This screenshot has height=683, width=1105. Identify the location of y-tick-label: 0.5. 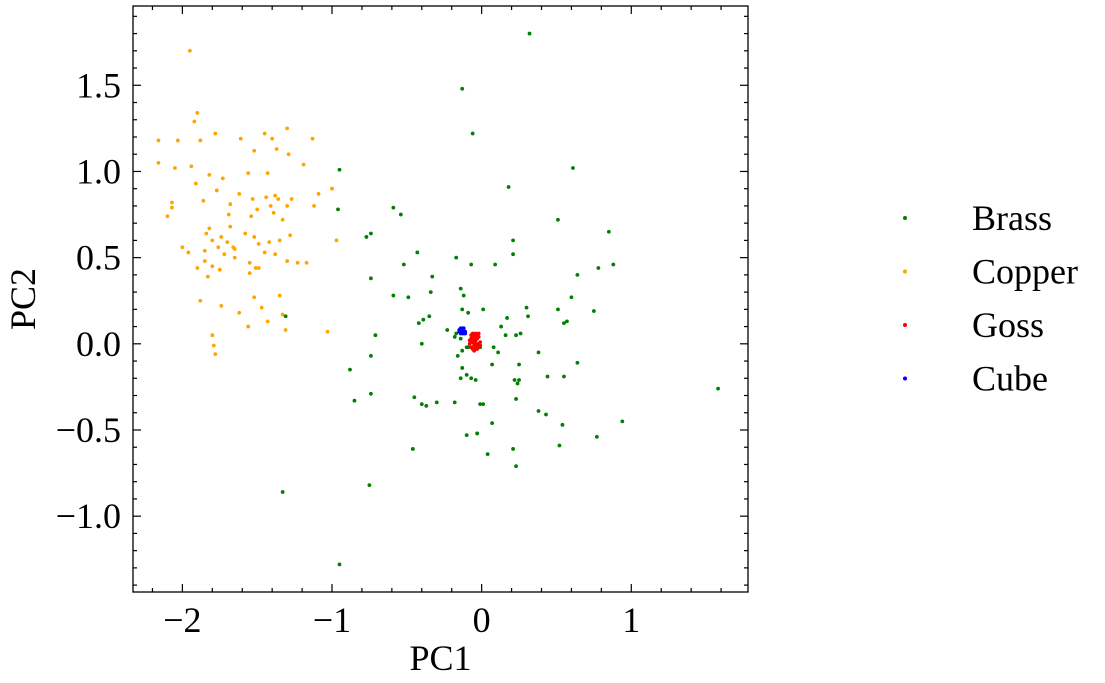
(98, 258).